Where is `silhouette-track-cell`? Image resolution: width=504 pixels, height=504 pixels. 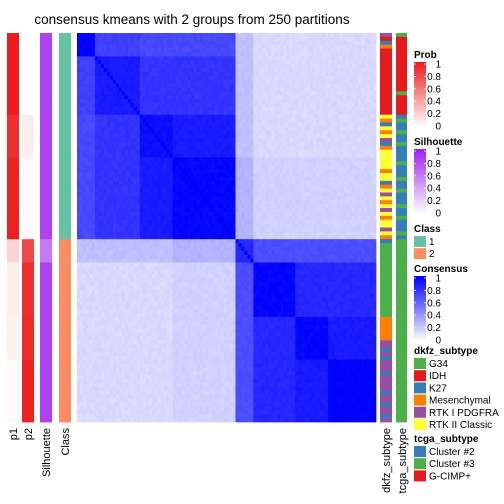 silhouette-track-cell is located at coordinates (46, 39).